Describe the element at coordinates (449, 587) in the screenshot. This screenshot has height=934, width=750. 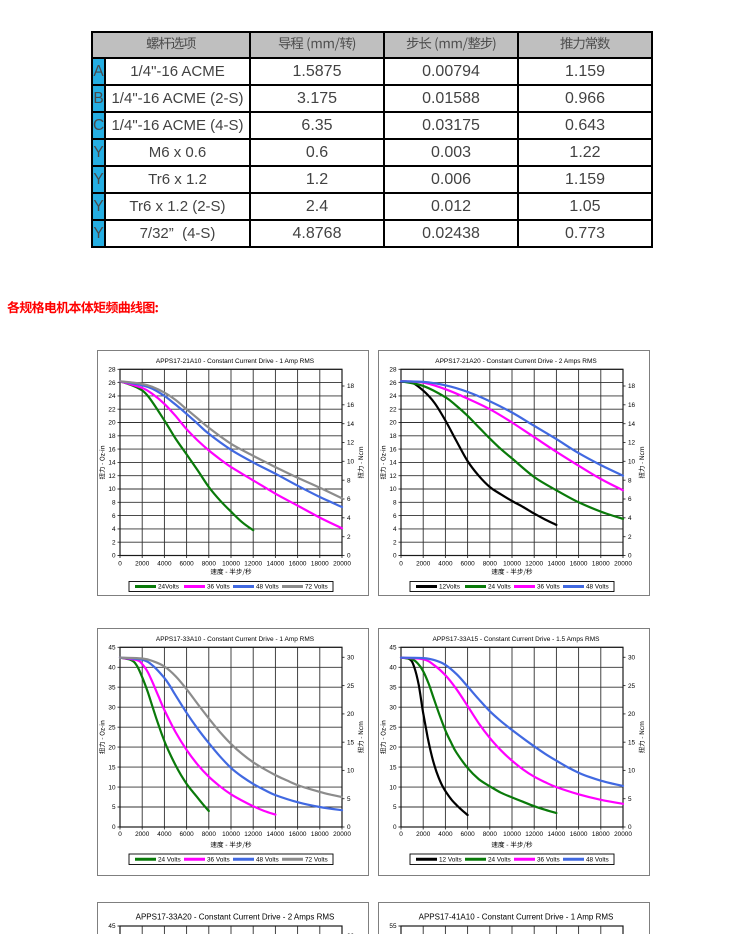
I see `svg-text: 12Volts` at that location.